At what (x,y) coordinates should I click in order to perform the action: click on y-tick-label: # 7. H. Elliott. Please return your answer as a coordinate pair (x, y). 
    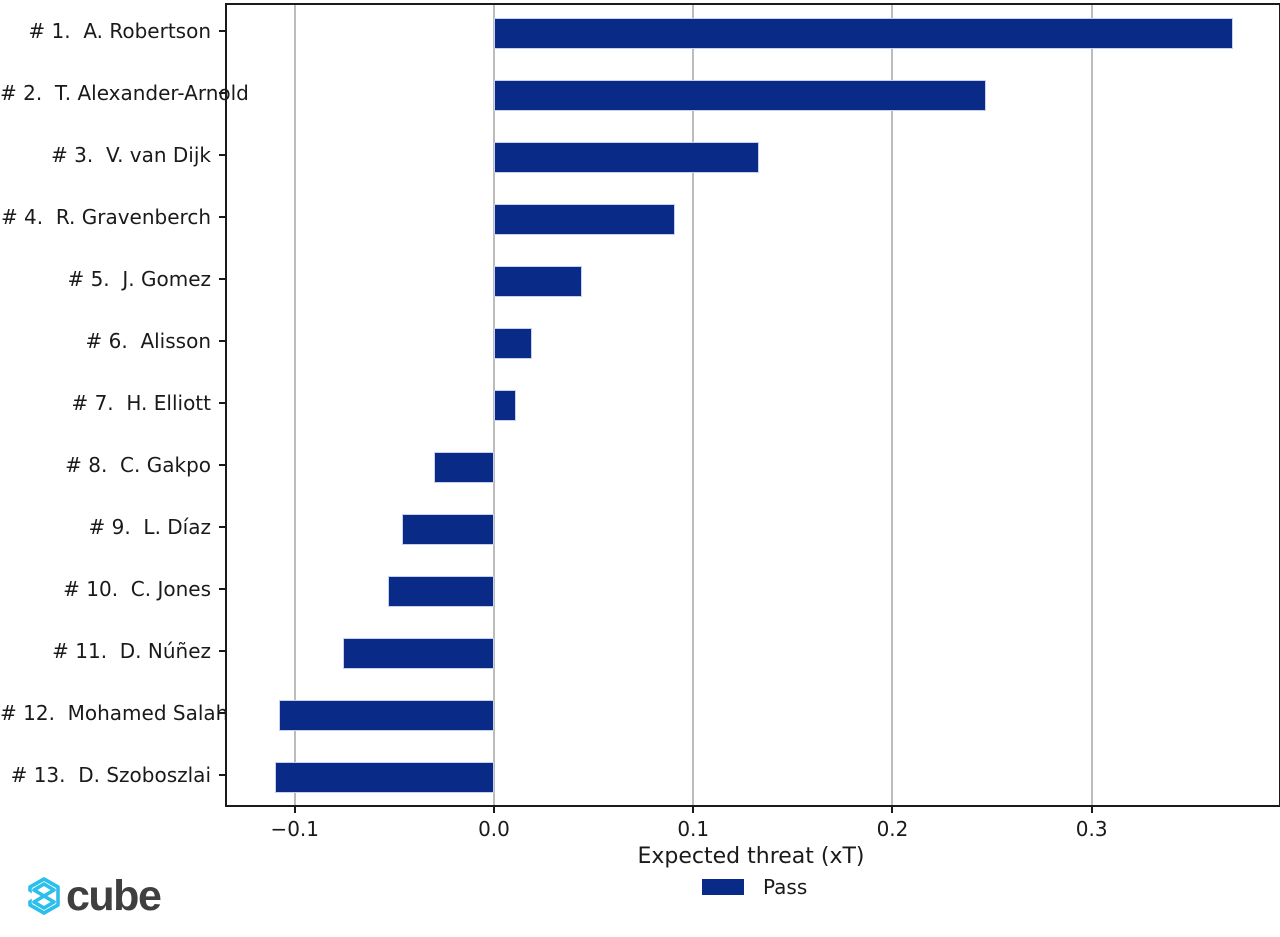
    Looking at the image, I should click on (141, 403).